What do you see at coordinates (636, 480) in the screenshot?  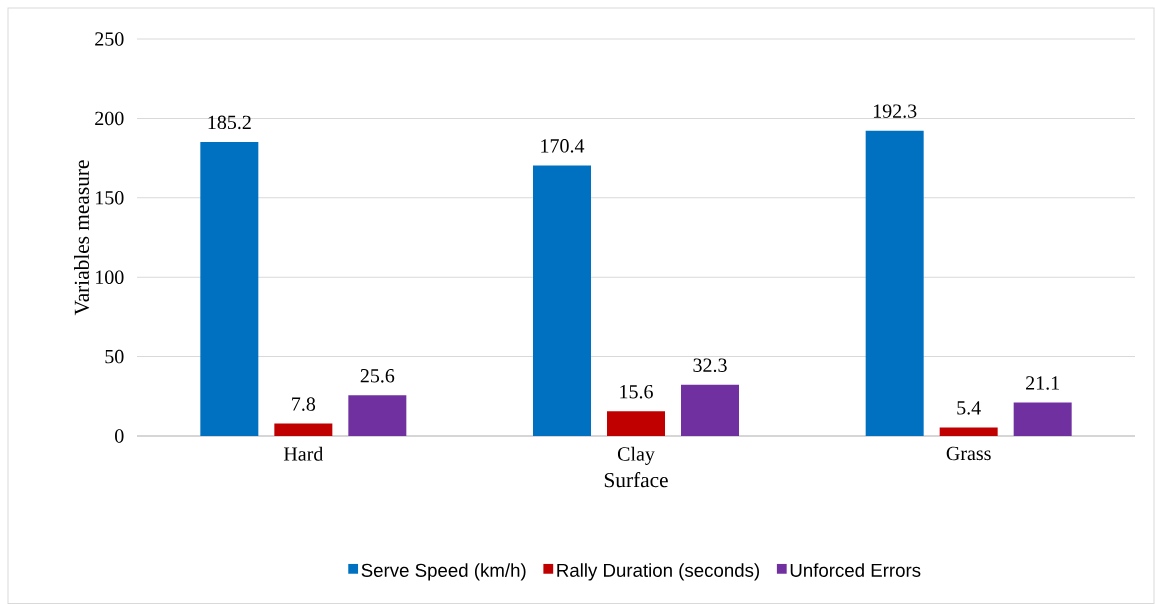 I see `x-axis-title: Surface` at bounding box center [636, 480].